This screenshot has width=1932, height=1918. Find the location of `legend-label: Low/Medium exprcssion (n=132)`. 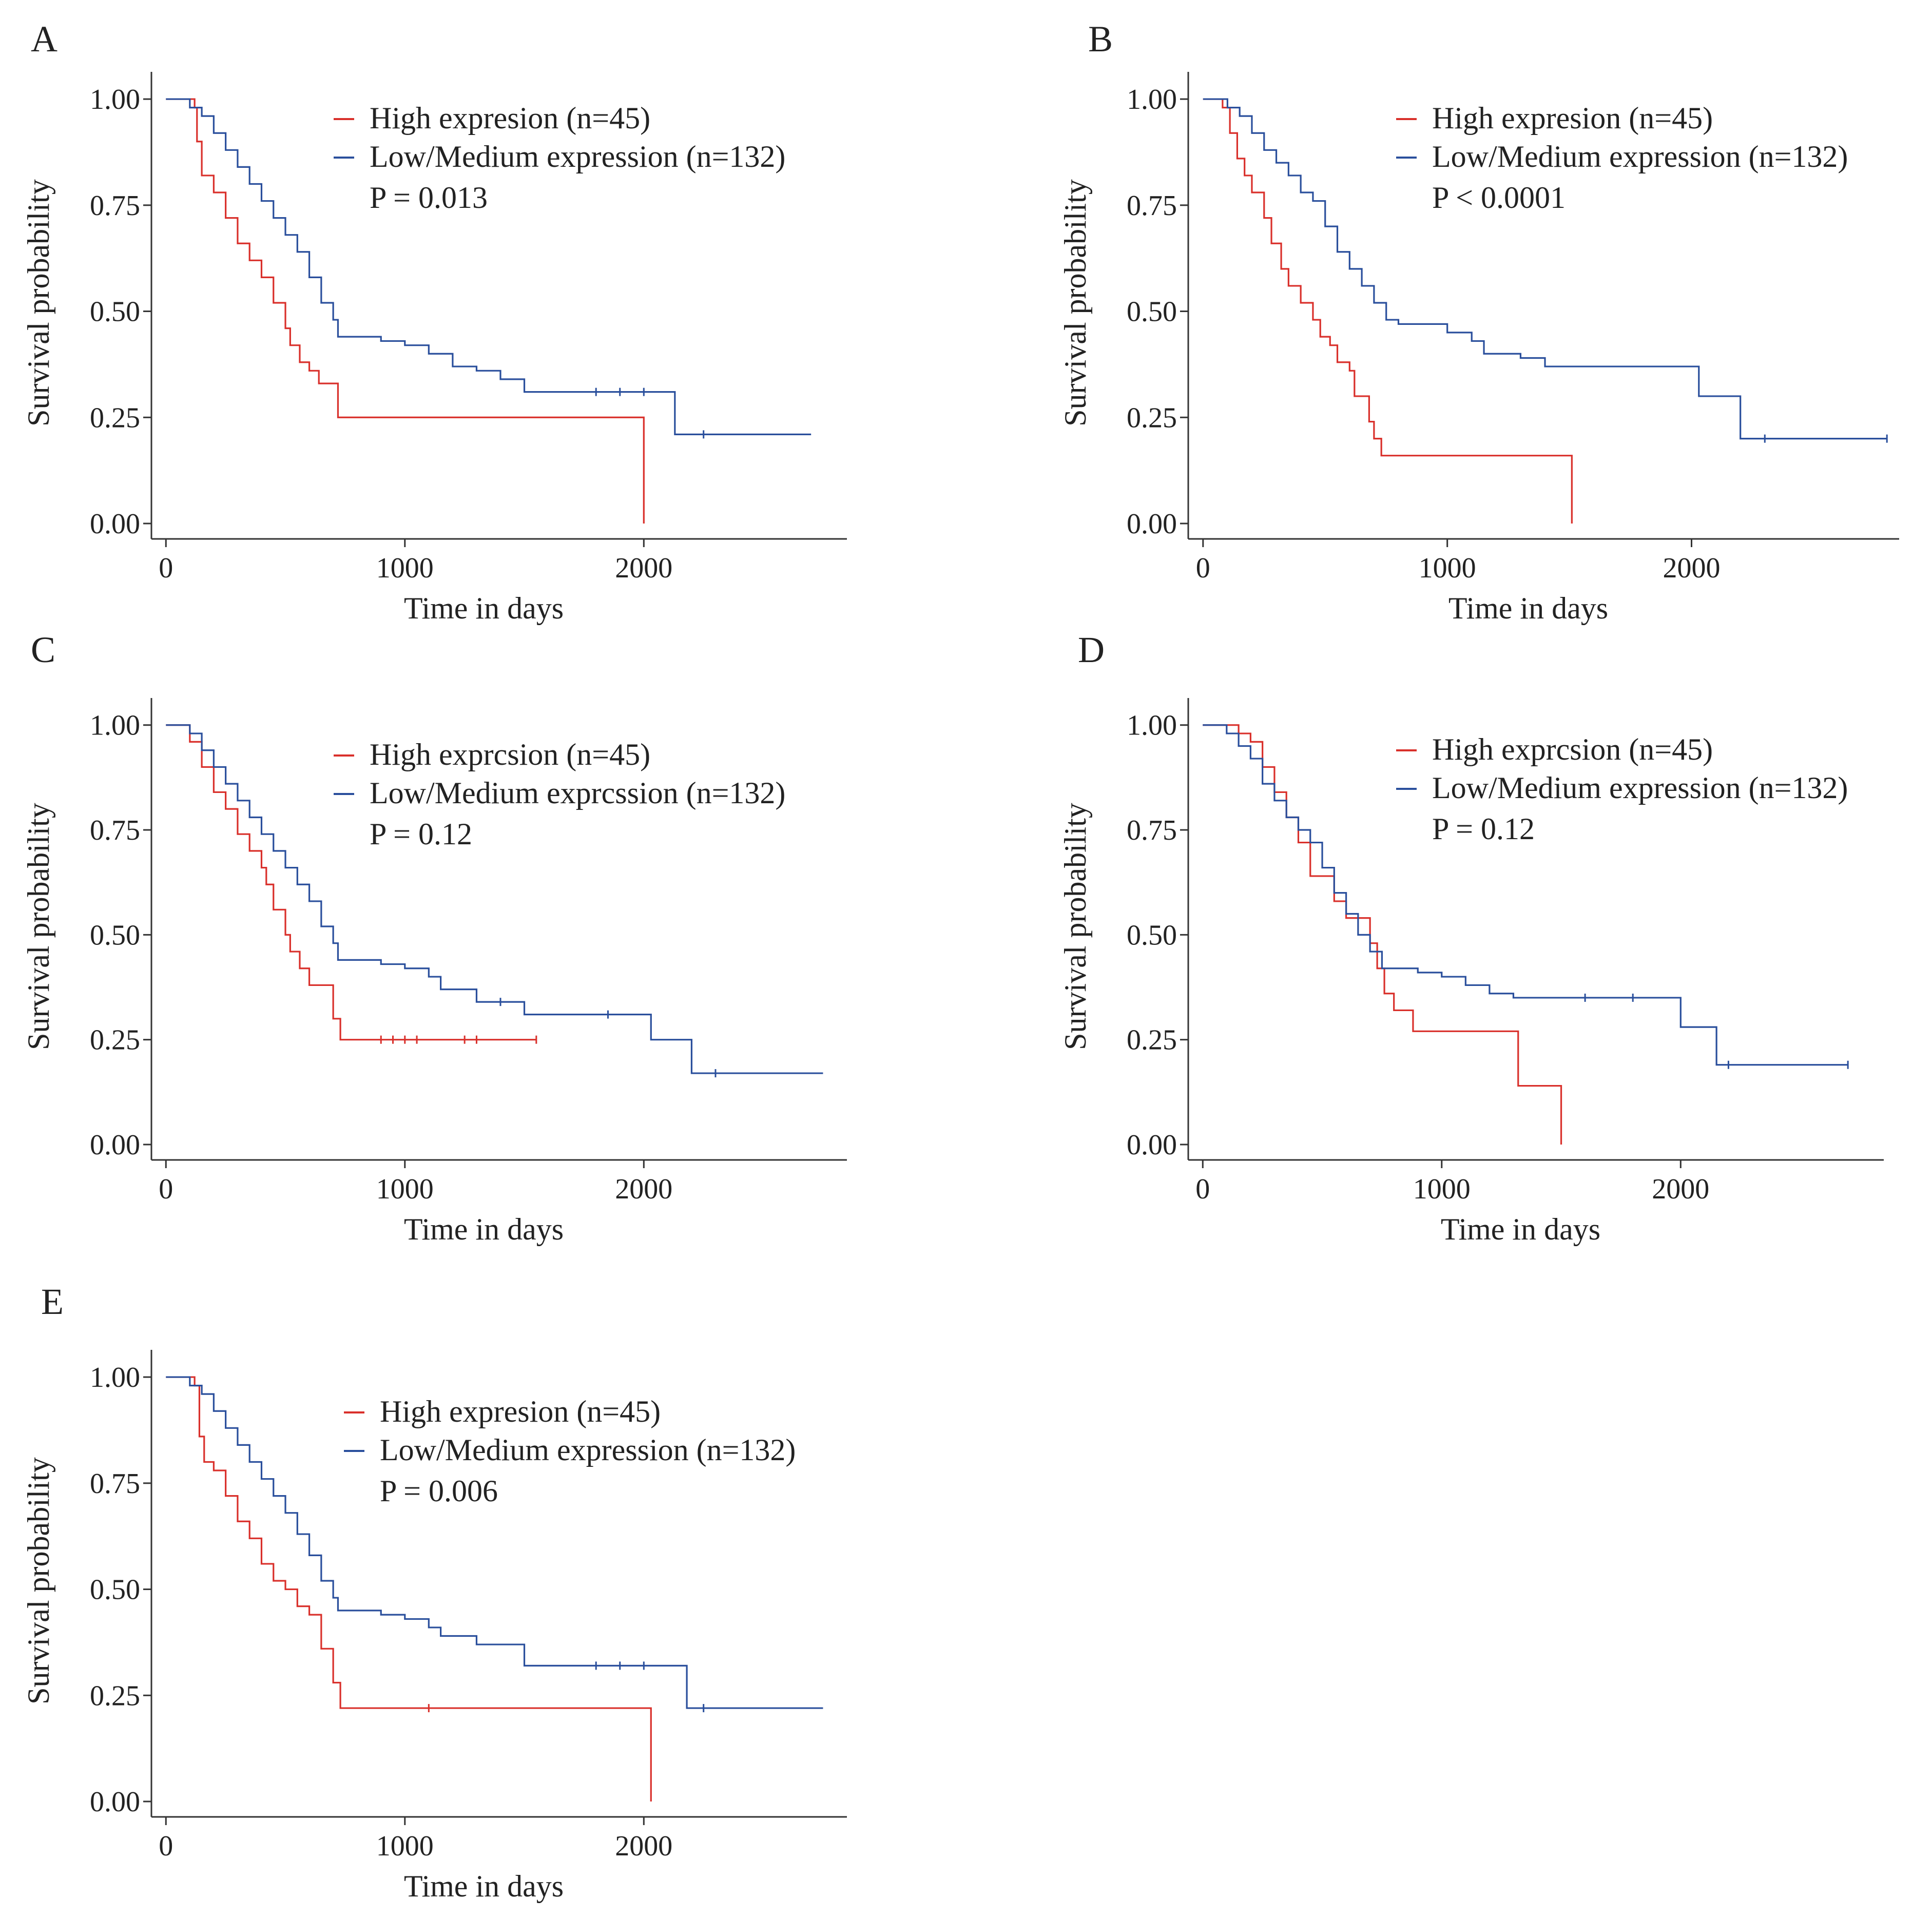

legend-label: Low/Medium exprcssion (n=132) is located at coordinates (577, 793).